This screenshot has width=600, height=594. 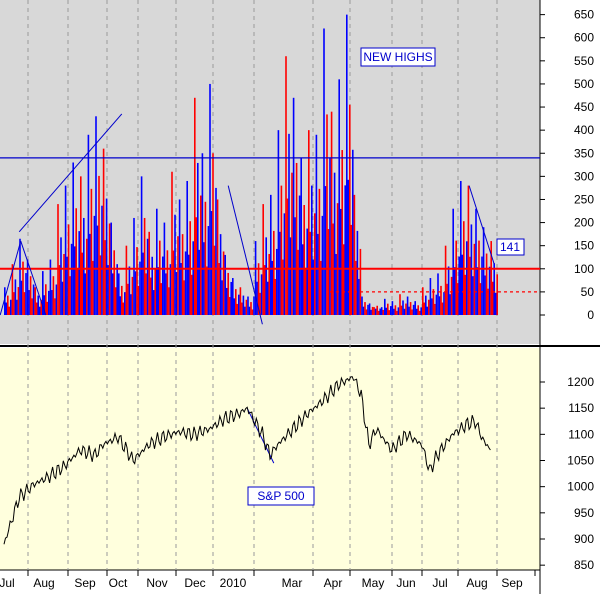 I want to click on right-axis-bg, so click(x=570, y=297).